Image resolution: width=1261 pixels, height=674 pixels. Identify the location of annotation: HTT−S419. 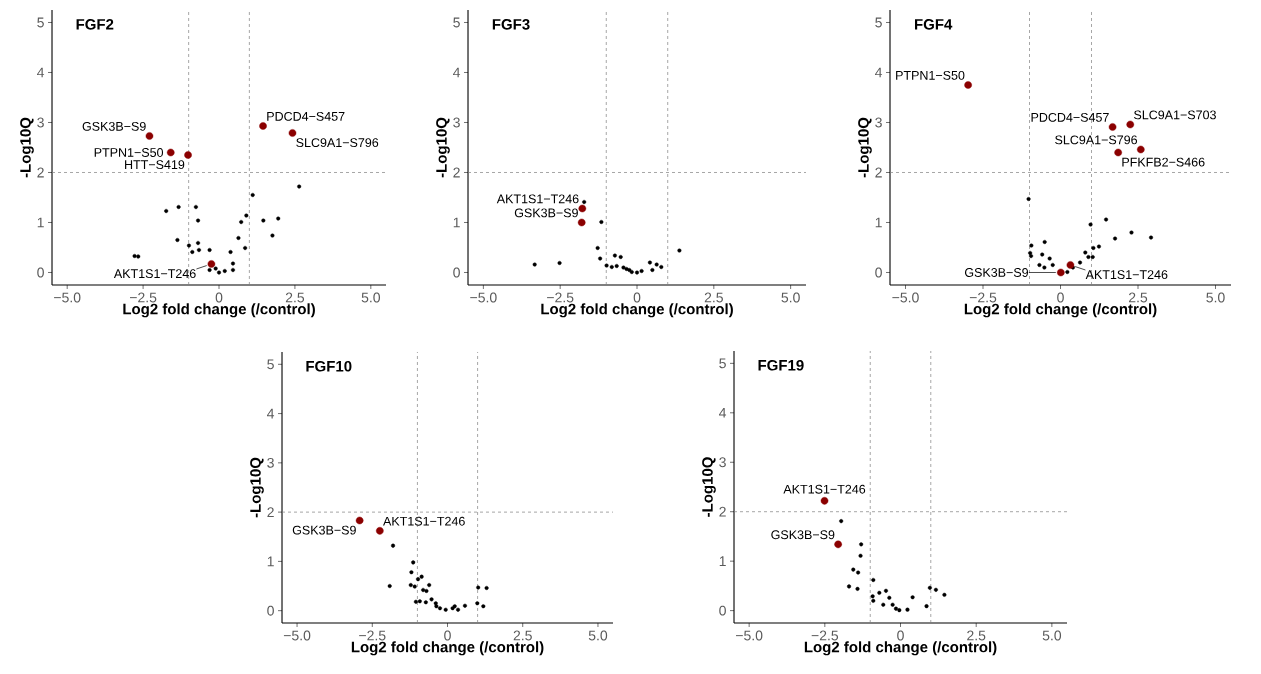
(155, 165).